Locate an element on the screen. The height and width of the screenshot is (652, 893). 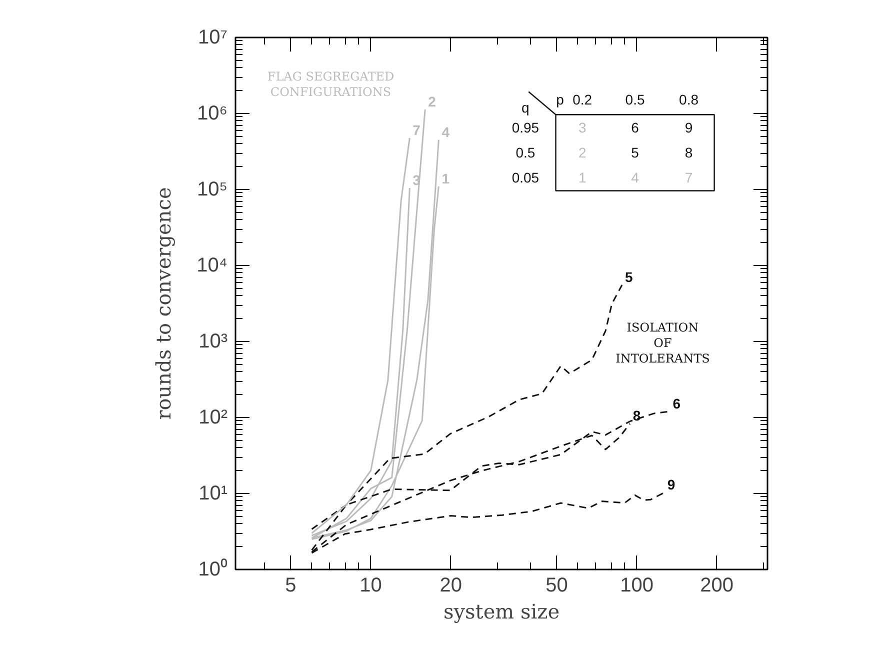
text: 8 is located at coordinates (688, 152).